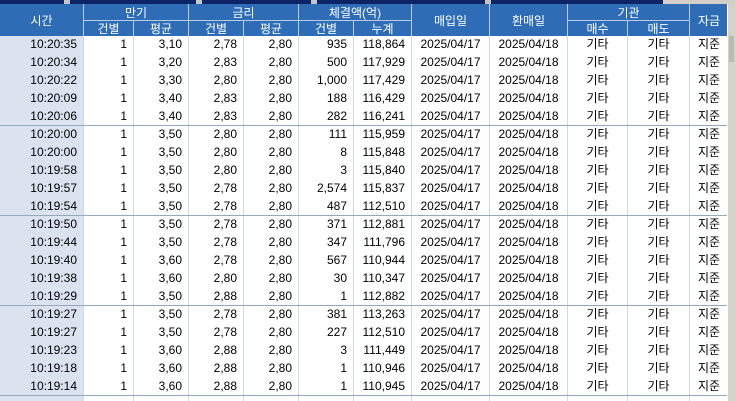  Describe the element at coordinates (41, 45) in the screenshot. I see `cell-time: 10:20:35` at that location.